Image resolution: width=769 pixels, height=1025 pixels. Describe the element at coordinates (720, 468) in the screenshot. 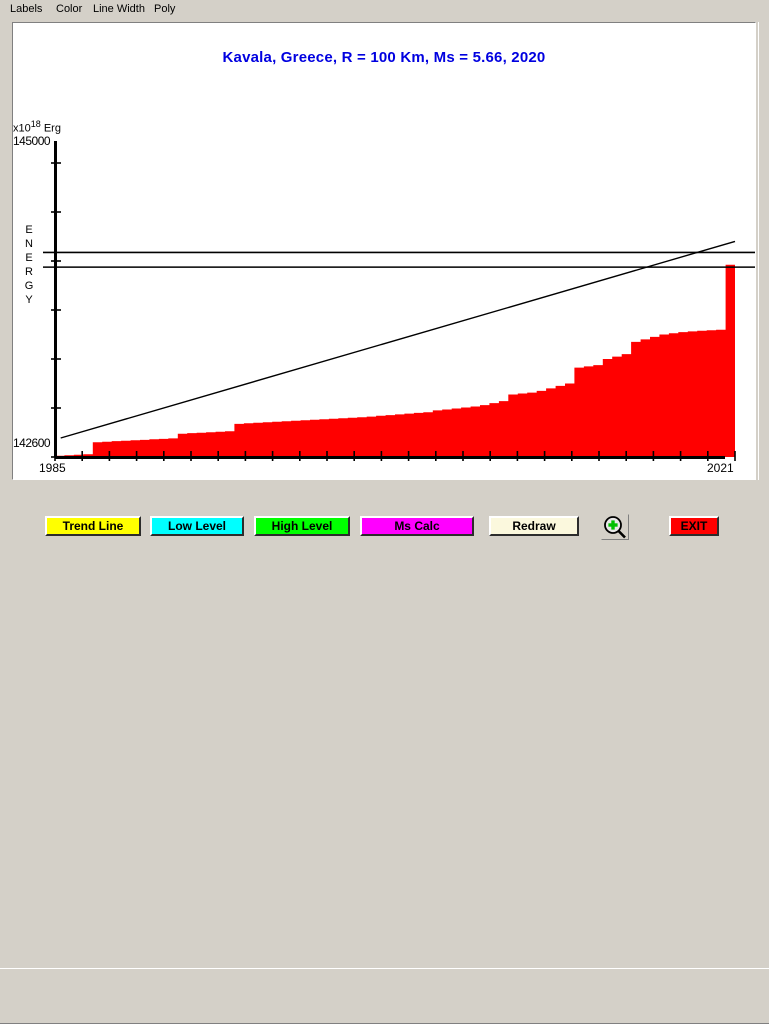

I see `x-axis-end-label: 2021` at that location.